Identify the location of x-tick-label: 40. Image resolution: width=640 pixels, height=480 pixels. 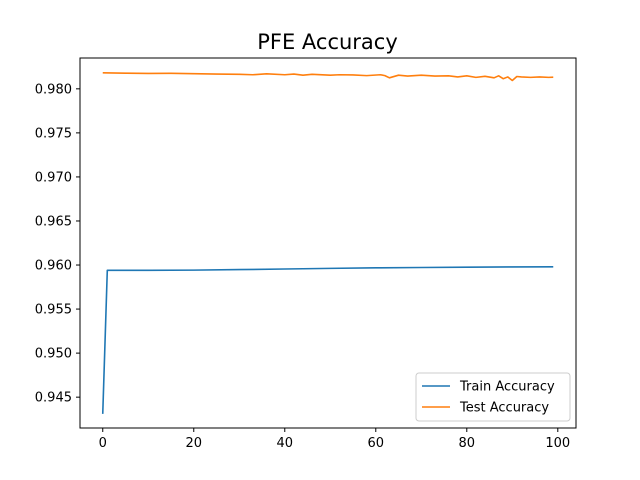
(284, 443).